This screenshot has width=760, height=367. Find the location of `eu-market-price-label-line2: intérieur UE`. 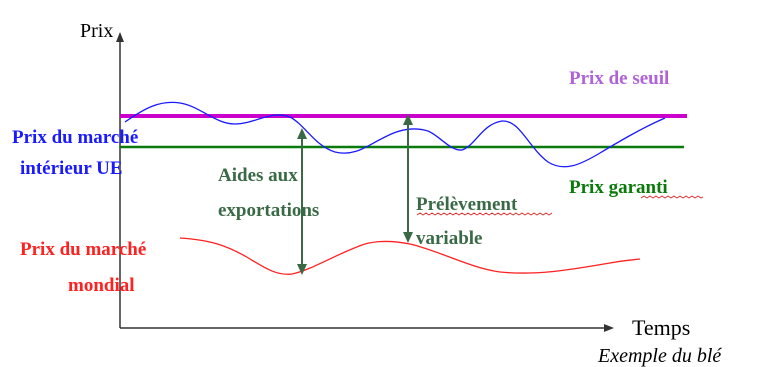

eu-market-price-label-line2: intérieur UE is located at coordinates (71, 168).